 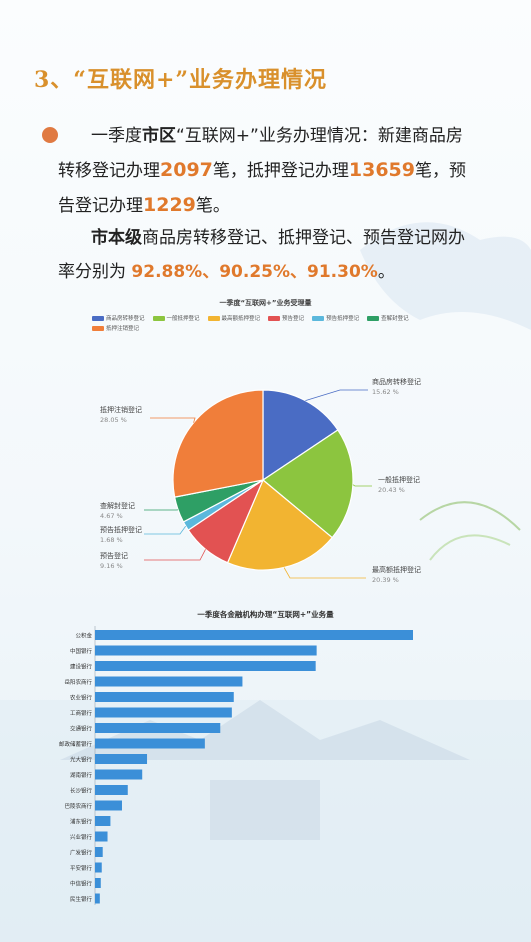 What do you see at coordinates (395, 319) in the screenshot?
I see `legend-label: 查解封登记` at bounding box center [395, 319].